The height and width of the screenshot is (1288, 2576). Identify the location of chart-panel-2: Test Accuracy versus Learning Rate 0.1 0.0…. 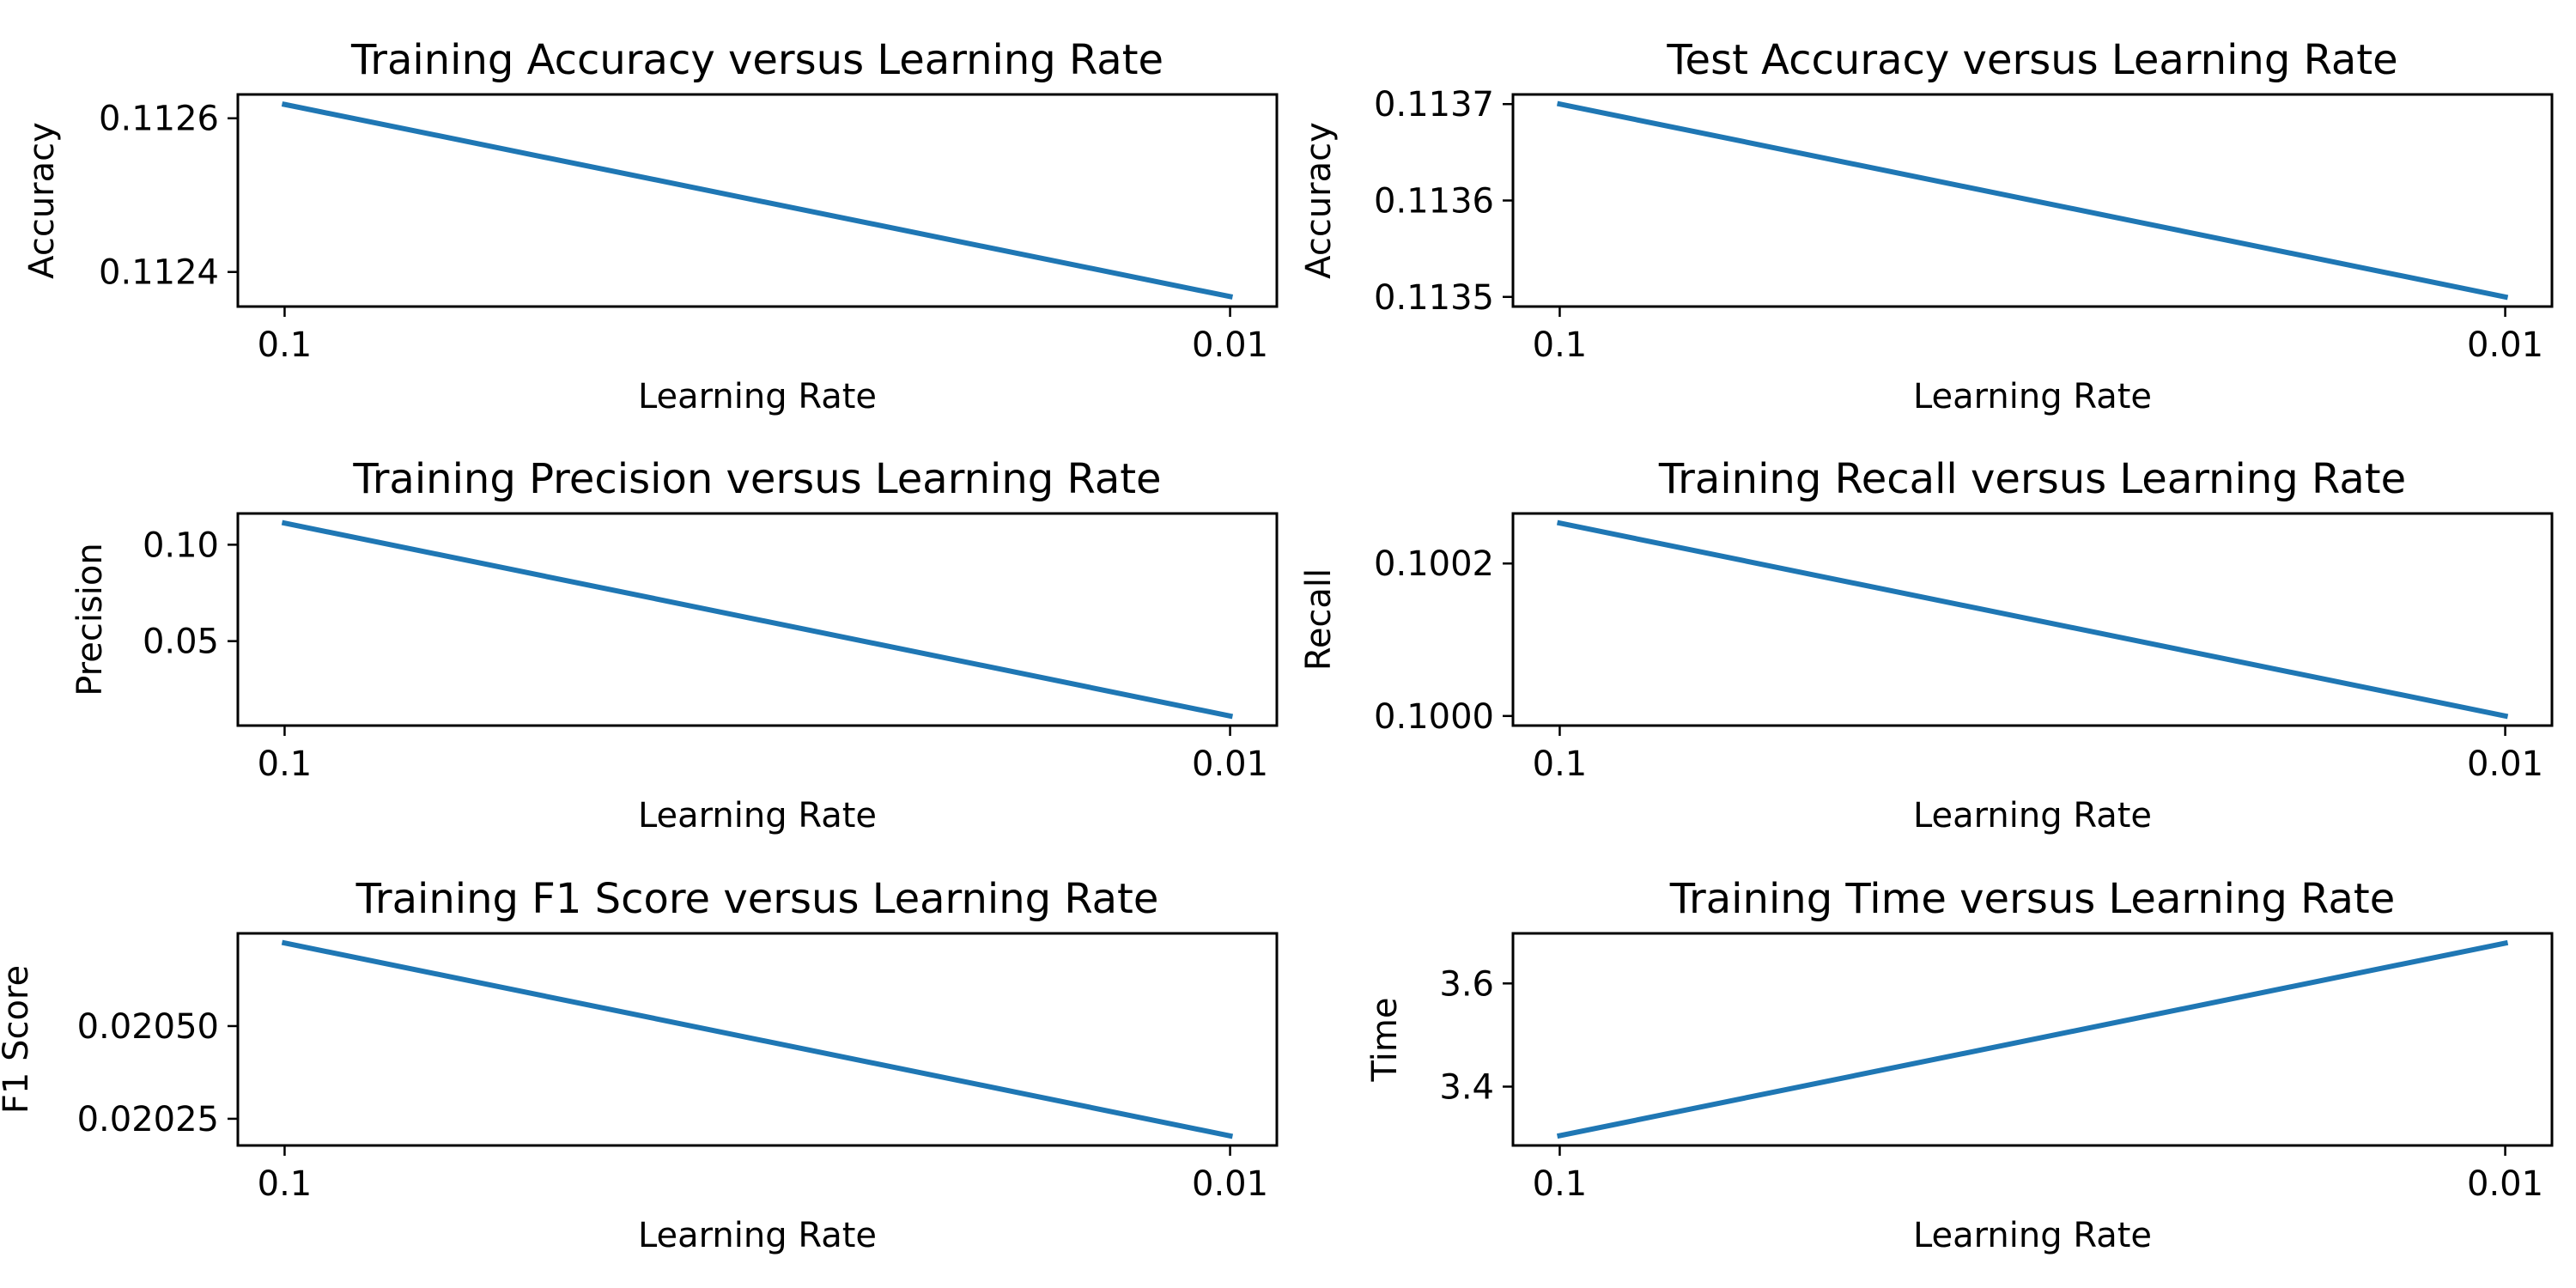
(1926, 226).